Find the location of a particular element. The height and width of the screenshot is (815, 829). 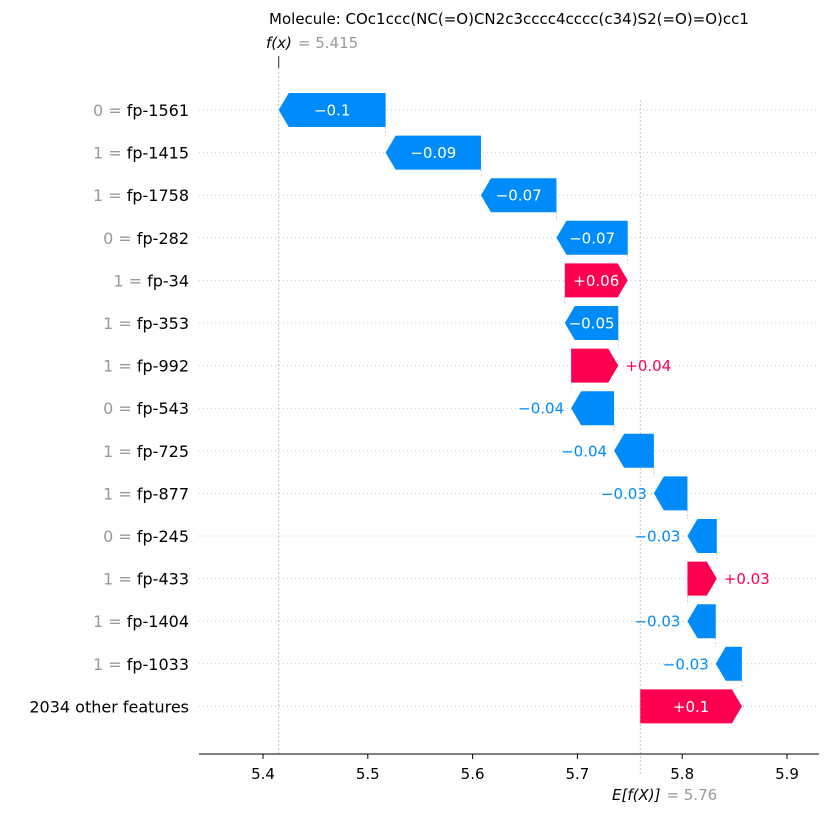

feature-name: fp-282 is located at coordinates (163, 238).